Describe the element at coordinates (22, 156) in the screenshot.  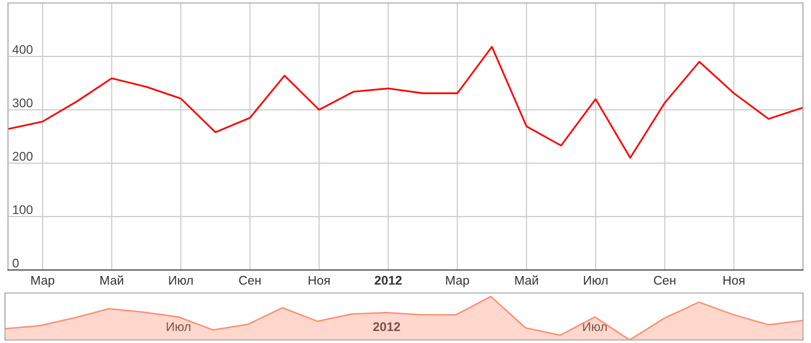
I see `y-tick-label: 200` at that location.